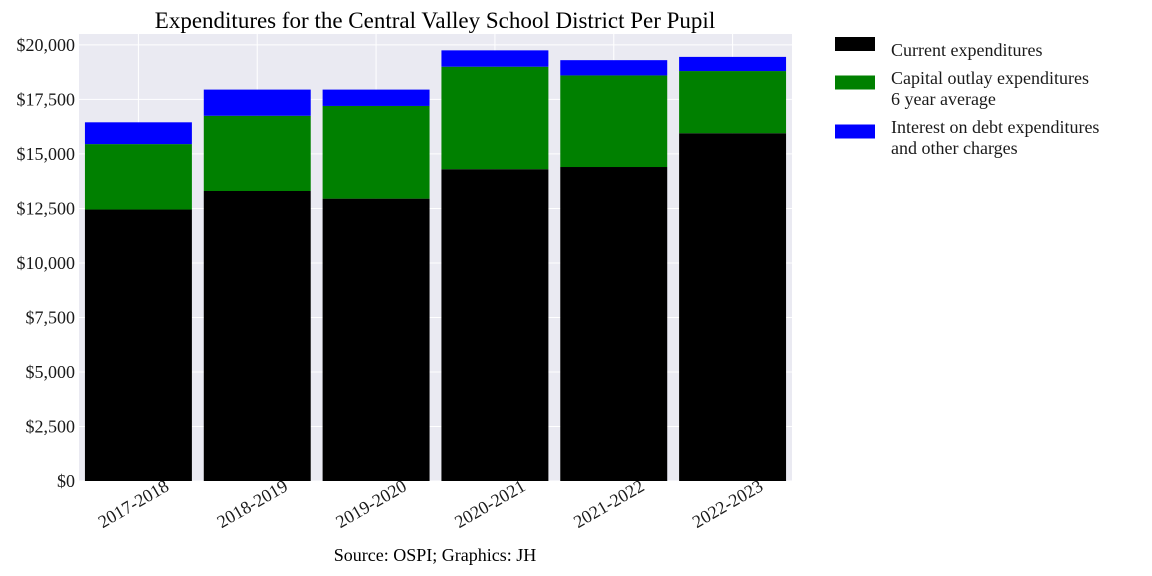 The image size is (1152, 576). Describe the element at coordinates (609, 504) in the screenshot. I see `x-tick-label: 2021-2022` at that location.